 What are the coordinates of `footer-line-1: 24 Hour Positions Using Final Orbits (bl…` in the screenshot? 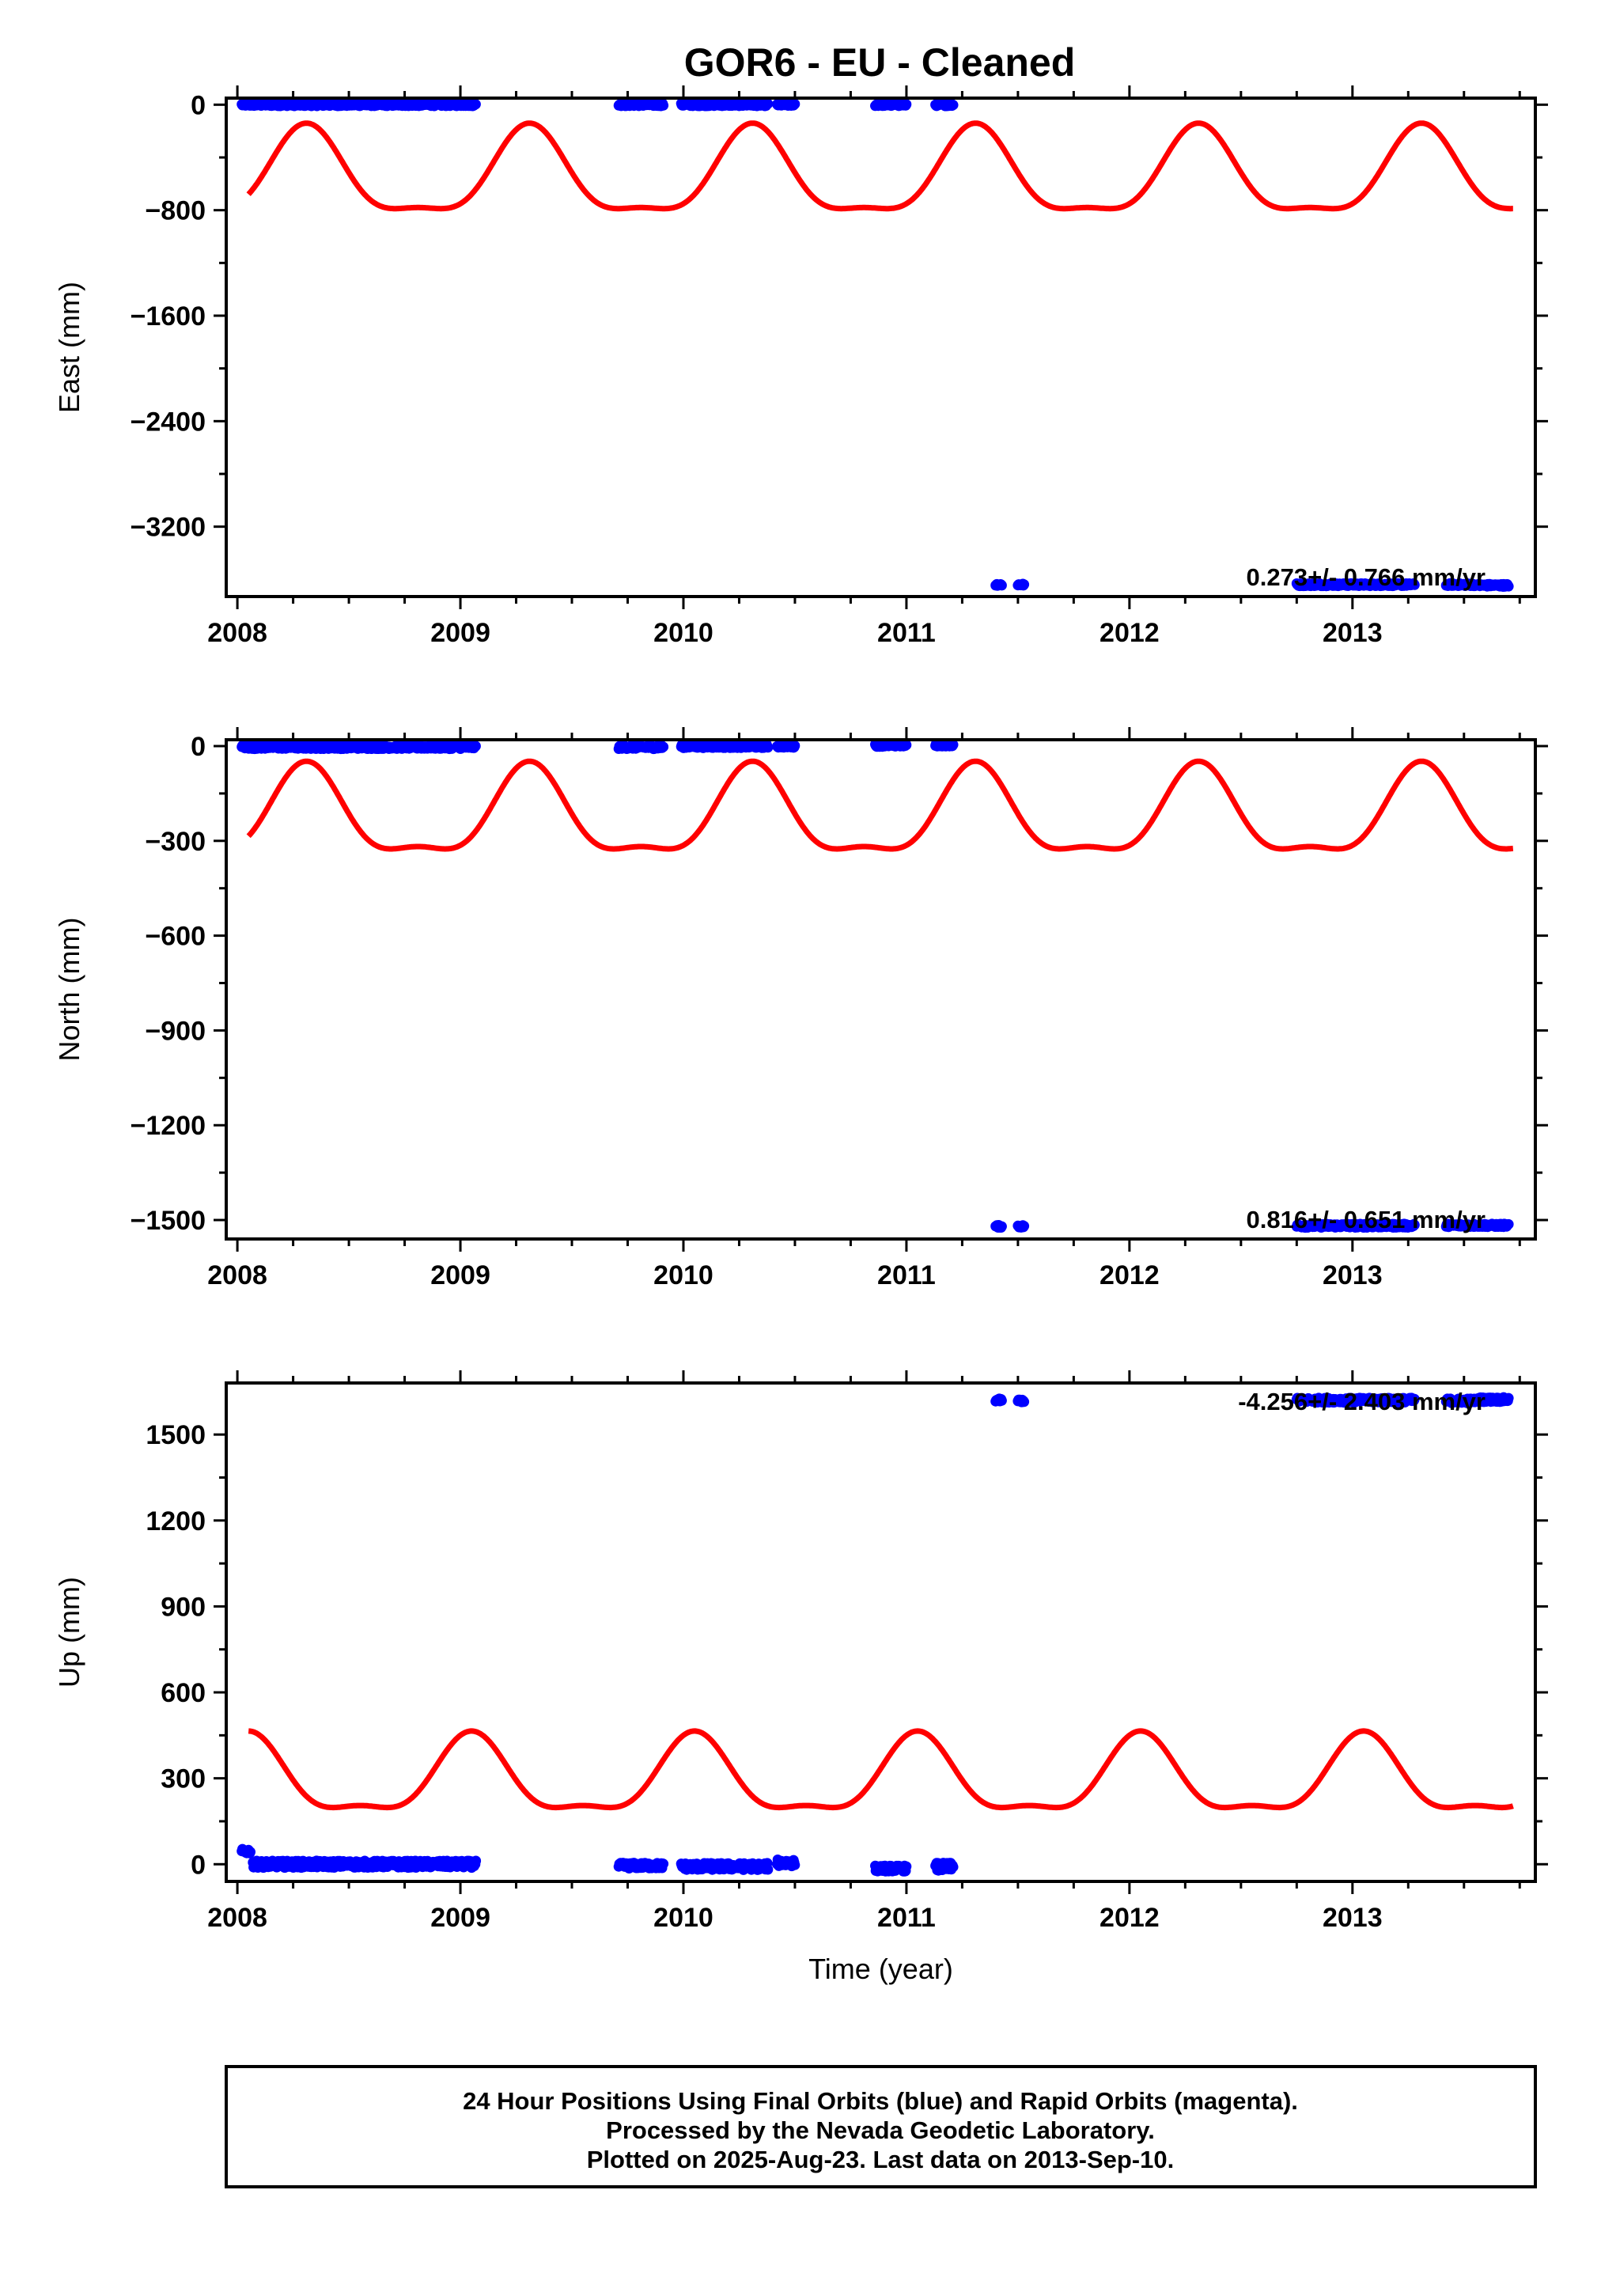 It's located at (881, 2101).